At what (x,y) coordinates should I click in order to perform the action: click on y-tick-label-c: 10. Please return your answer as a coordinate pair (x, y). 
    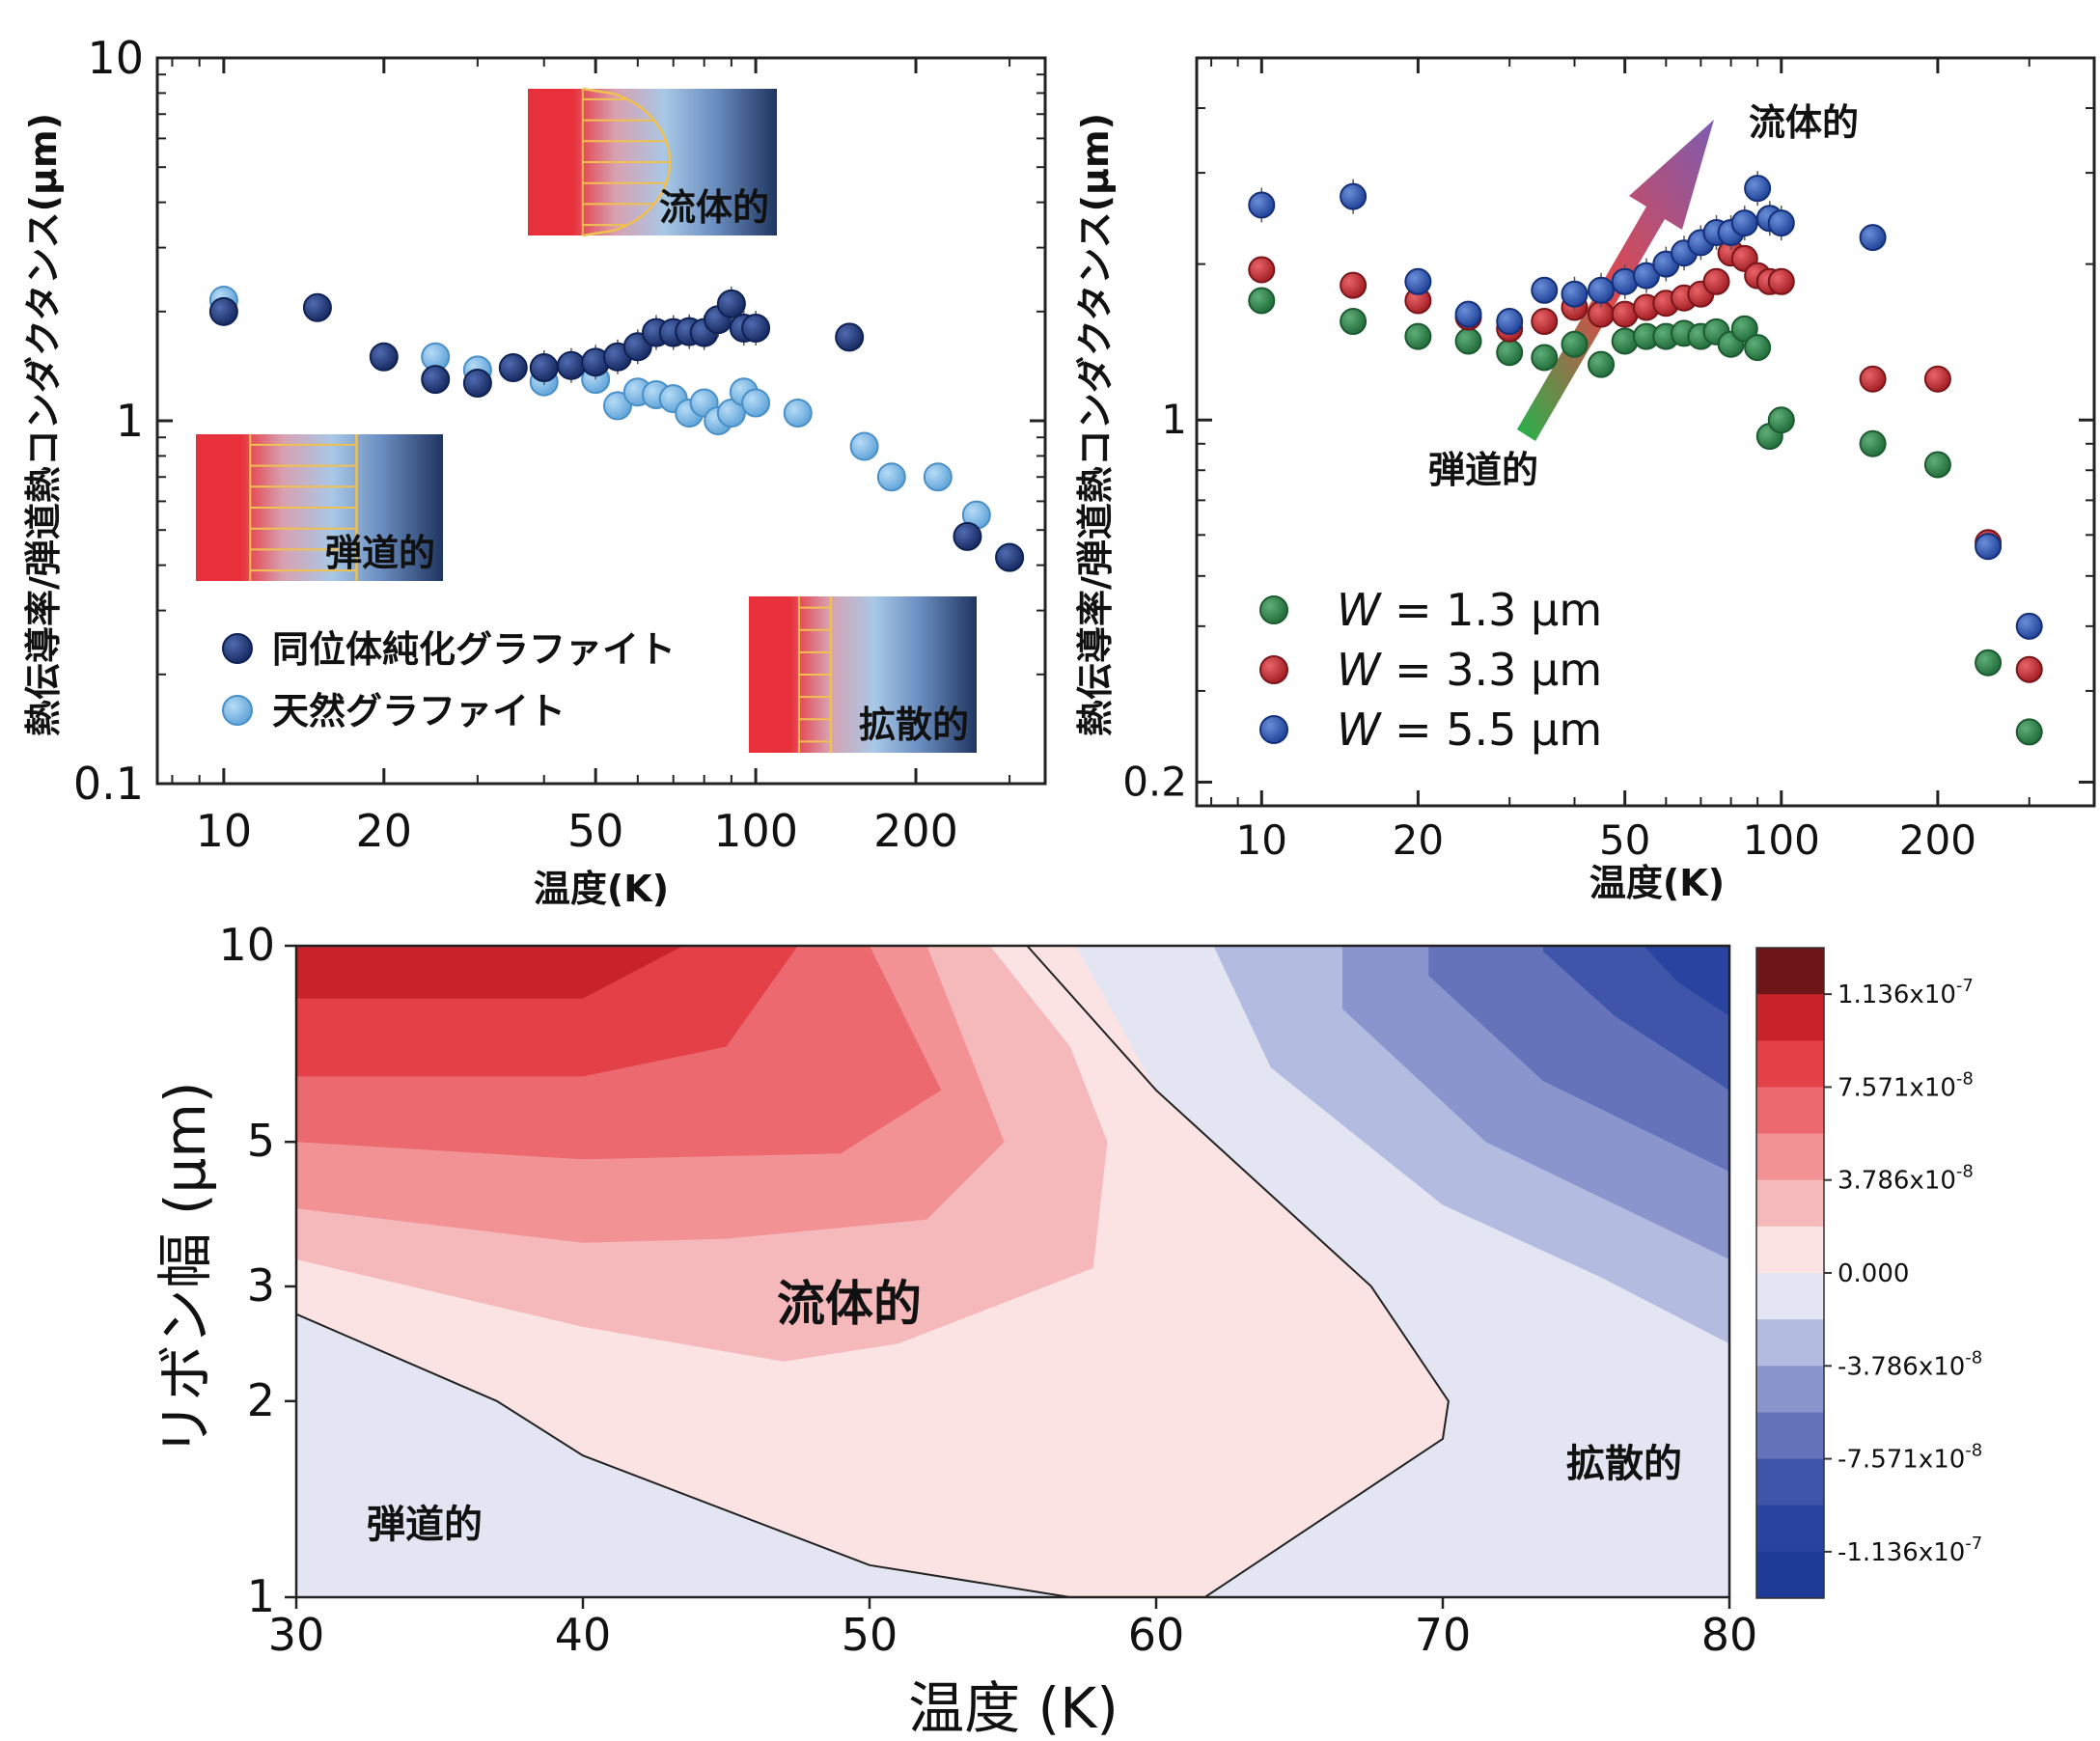
    Looking at the image, I should click on (246, 945).